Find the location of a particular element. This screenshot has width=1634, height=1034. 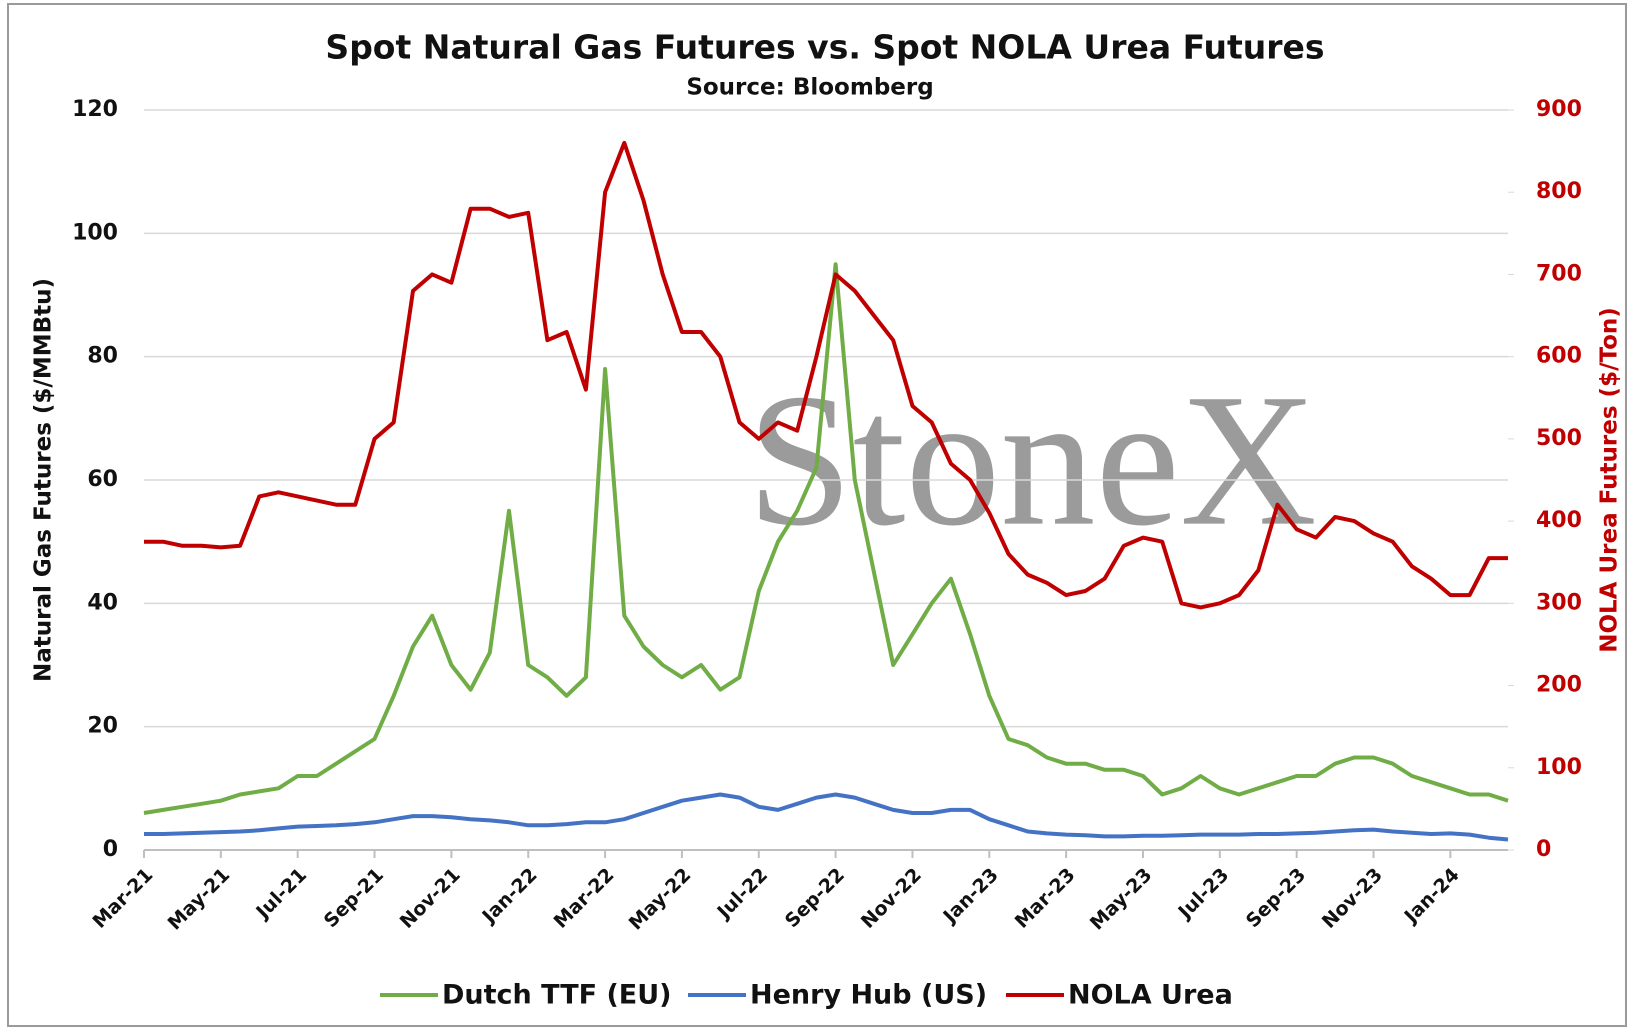

y-tick-label: 120 is located at coordinates (95, 109).